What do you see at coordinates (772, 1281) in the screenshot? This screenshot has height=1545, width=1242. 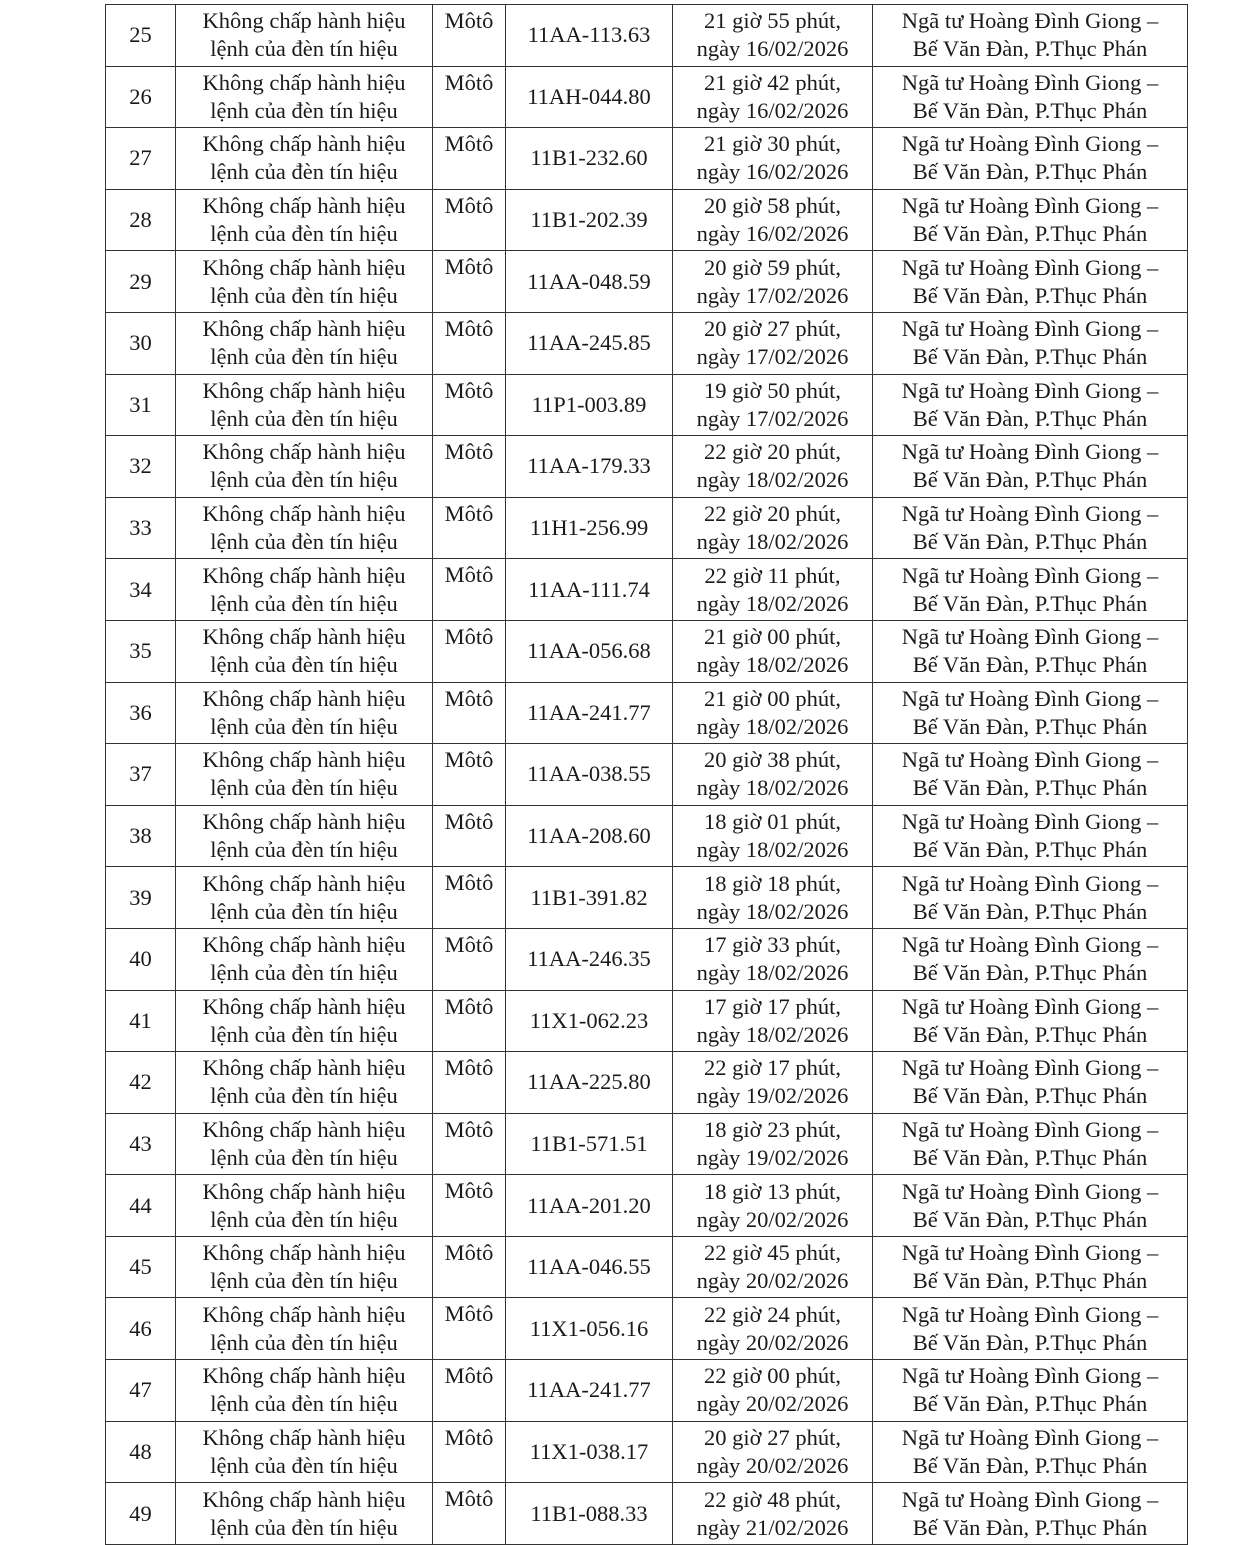 I see `violation-time-cell-line: ngày 20/02/2026` at bounding box center [772, 1281].